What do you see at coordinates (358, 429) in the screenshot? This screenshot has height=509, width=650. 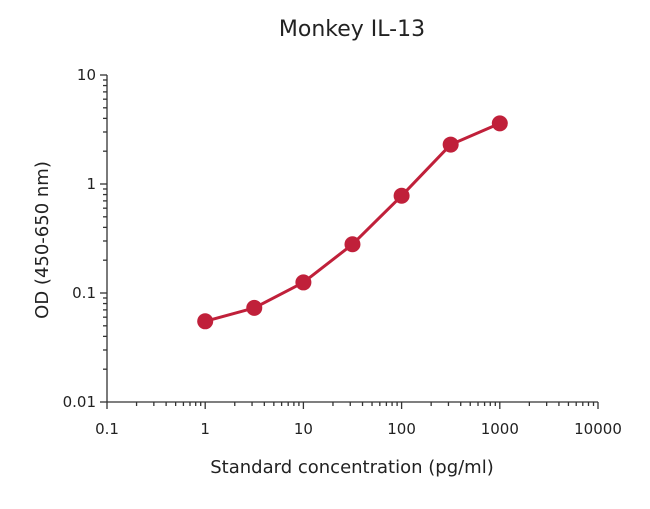 I see `x-tick-labels: 0.1 1 10 100 1000 10000` at bounding box center [358, 429].